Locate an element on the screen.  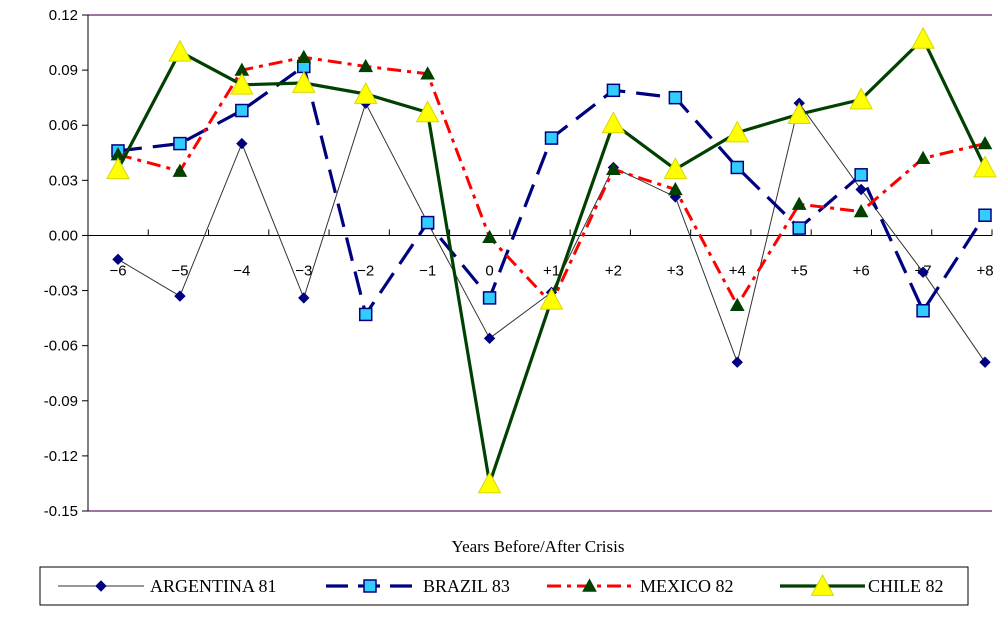
x-axis-title: Years Before/After Crisis is located at coordinates (538, 546).